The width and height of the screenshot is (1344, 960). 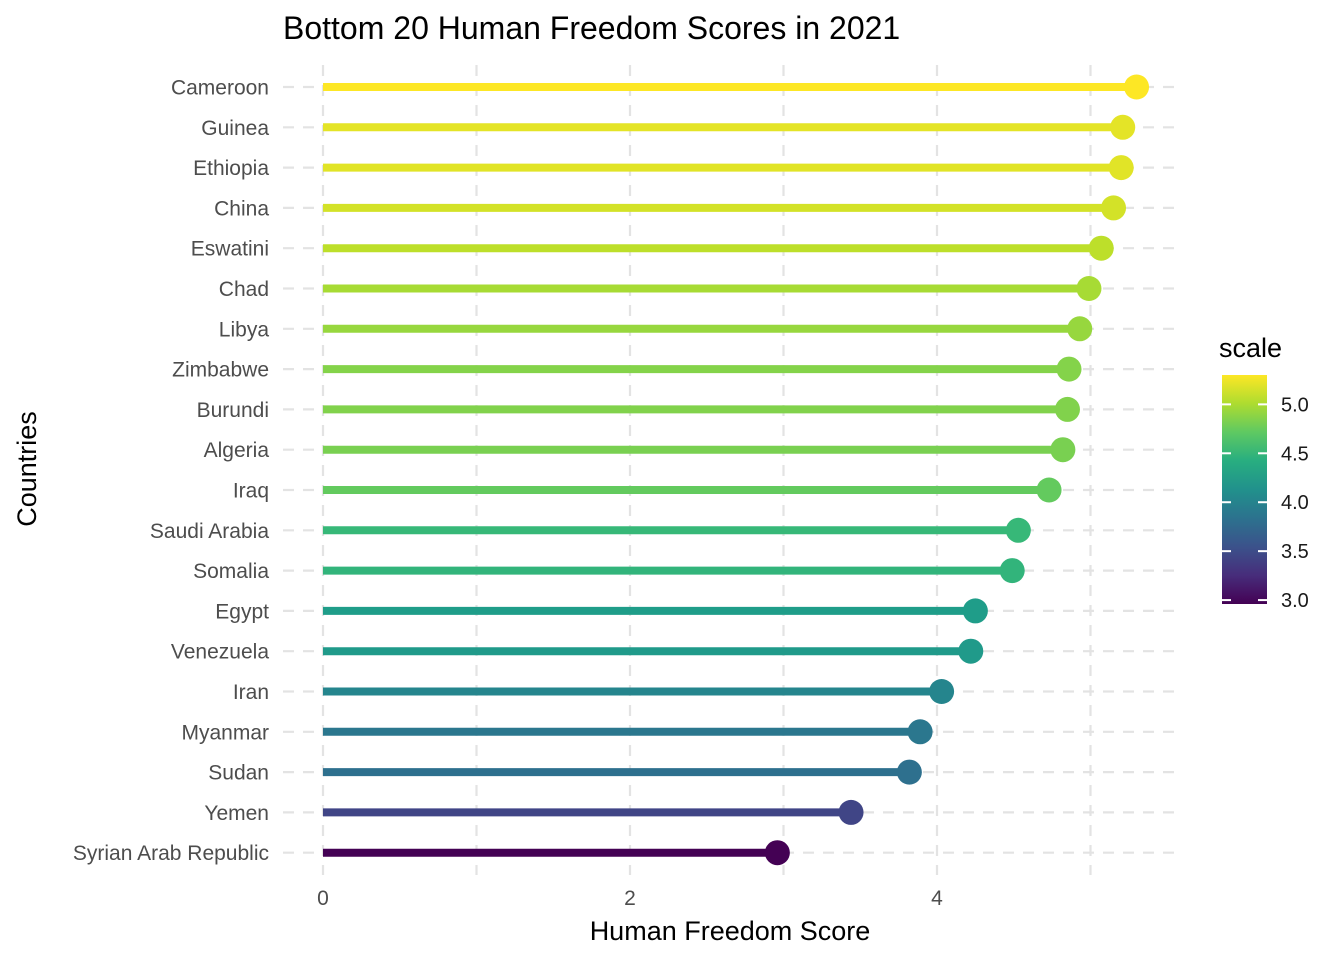 What do you see at coordinates (231, 168) in the screenshot?
I see `y-tick-label: Ethiopia` at bounding box center [231, 168].